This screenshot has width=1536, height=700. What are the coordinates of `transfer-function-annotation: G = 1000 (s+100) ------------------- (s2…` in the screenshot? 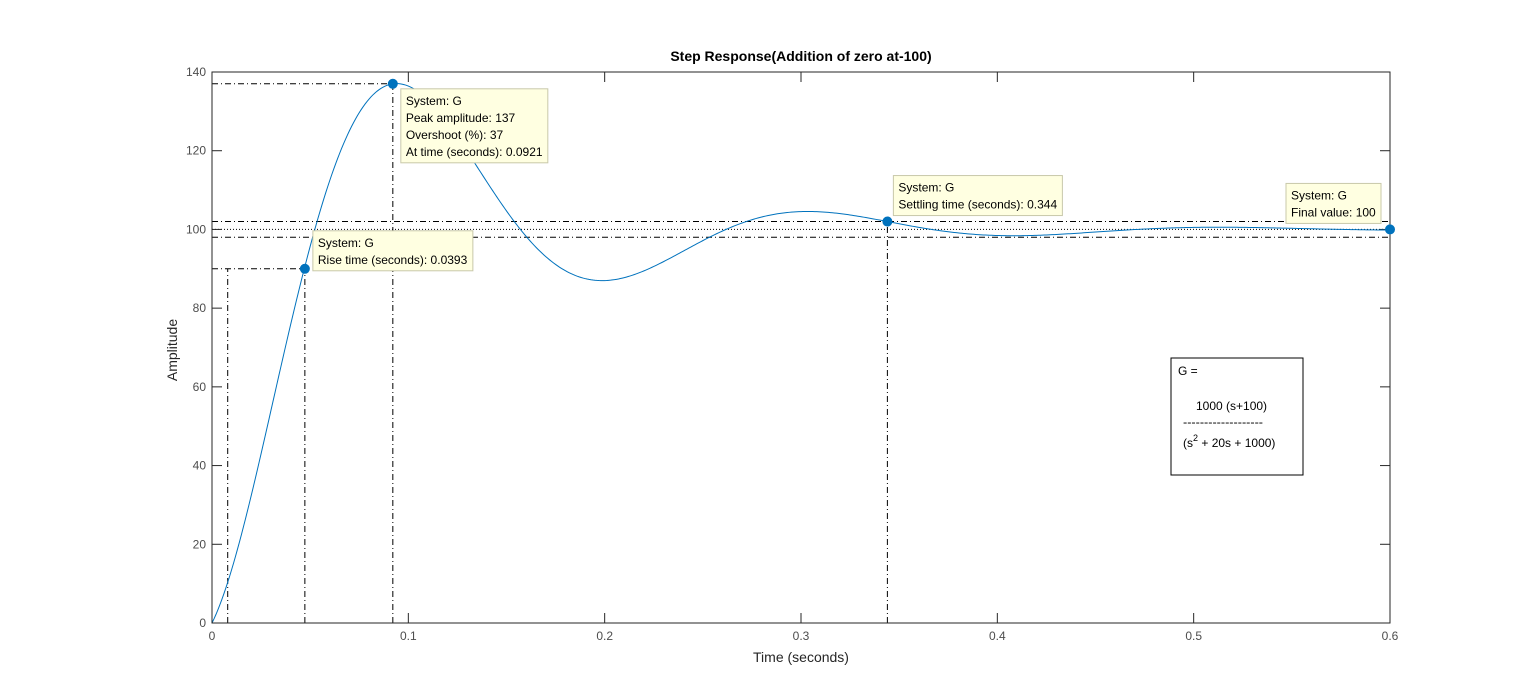 It's located at (1237, 416).